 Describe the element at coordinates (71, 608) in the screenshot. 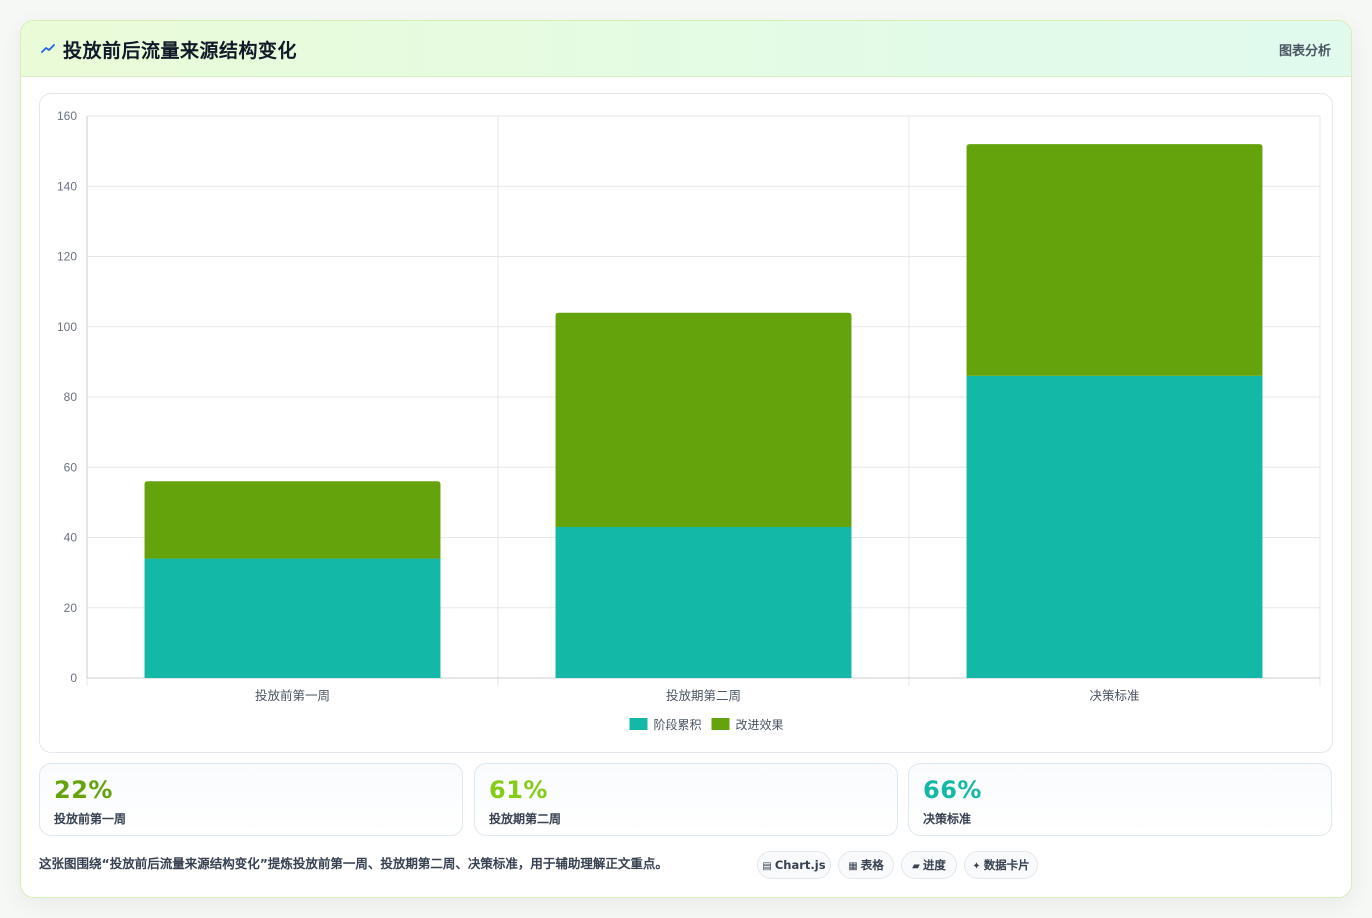

I see `y-tick-label: 20` at that location.